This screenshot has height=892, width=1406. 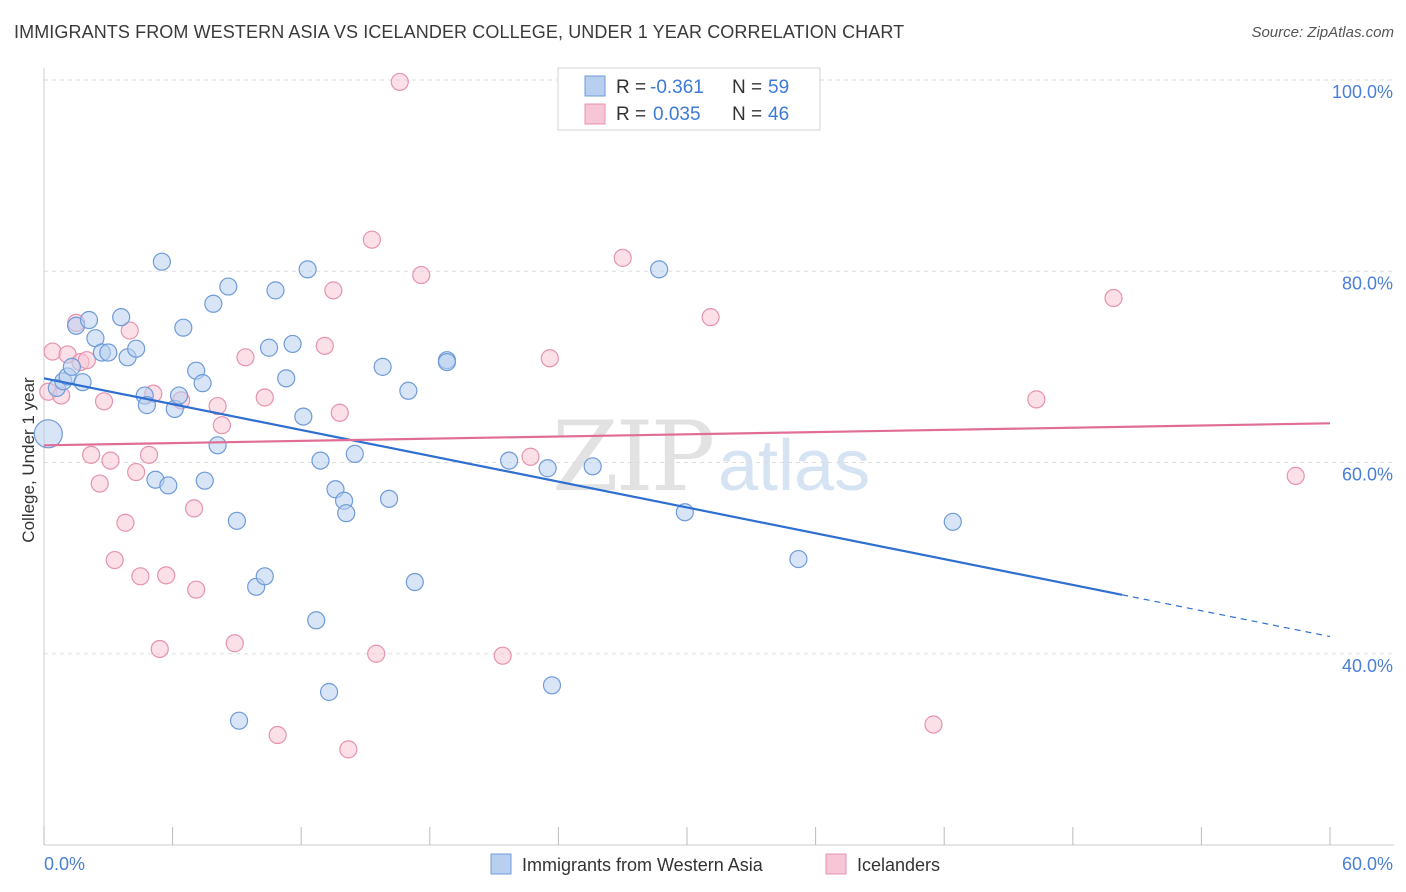 I want to click on watermark-zip: ZIP, so click(x=632, y=457).